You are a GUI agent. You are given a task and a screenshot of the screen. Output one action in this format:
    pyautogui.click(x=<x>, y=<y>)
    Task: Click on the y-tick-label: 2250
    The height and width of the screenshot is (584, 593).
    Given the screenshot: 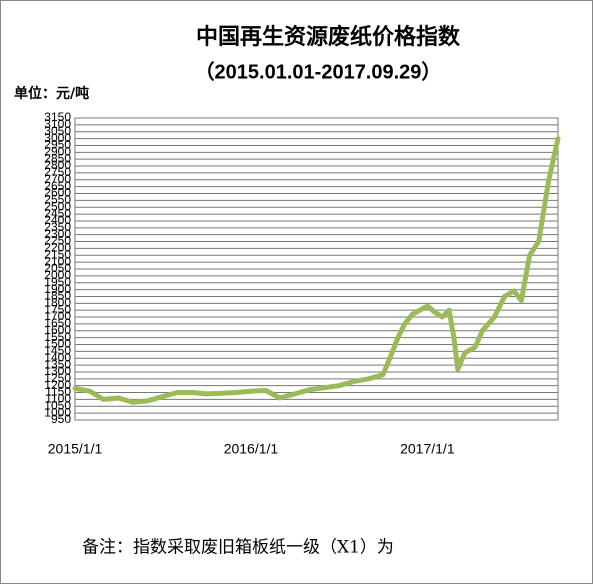 What is the action you would take?
    pyautogui.click(x=57, y=241)
    